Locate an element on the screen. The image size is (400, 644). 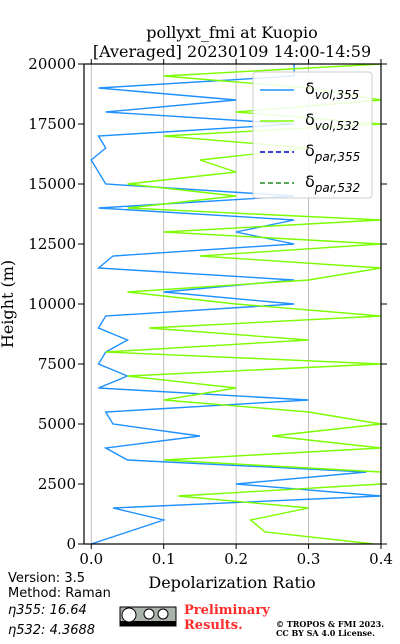
chart-title: pollyxt_fmi at Kuopio is located at coordinates (231, 32).